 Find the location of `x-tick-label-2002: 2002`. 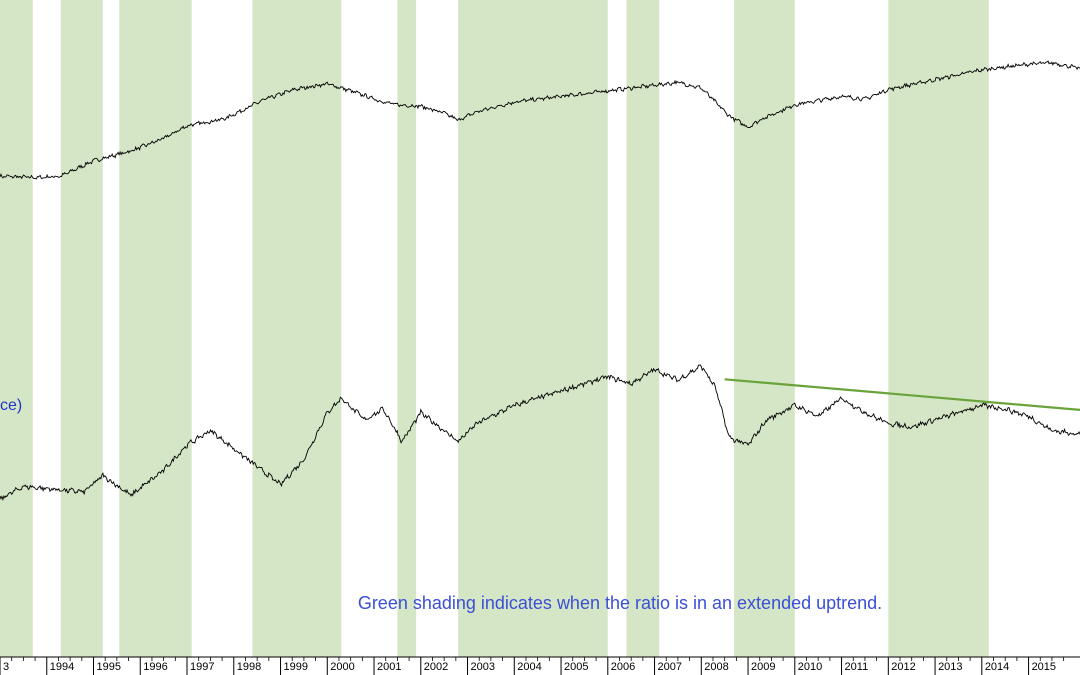

x-tick-label-2002: 2002 is located at coordinates (436, 667).